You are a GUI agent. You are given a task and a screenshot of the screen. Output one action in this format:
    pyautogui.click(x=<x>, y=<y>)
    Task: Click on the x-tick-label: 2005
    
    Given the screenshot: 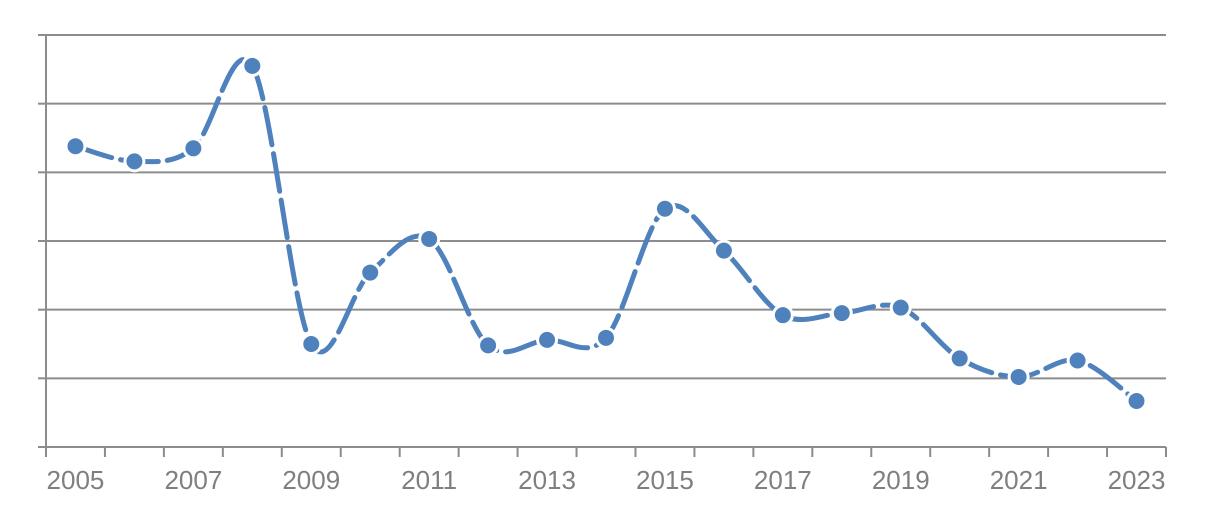 What is the action you would take?
    pyautogui.click(x=76, y=480)
    